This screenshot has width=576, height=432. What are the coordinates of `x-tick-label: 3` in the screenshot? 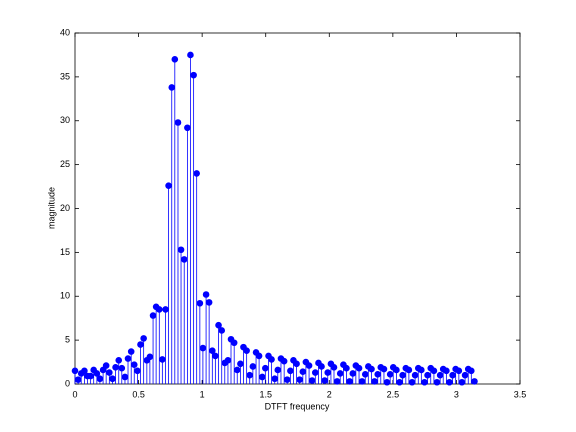 It's located at (456, 394).